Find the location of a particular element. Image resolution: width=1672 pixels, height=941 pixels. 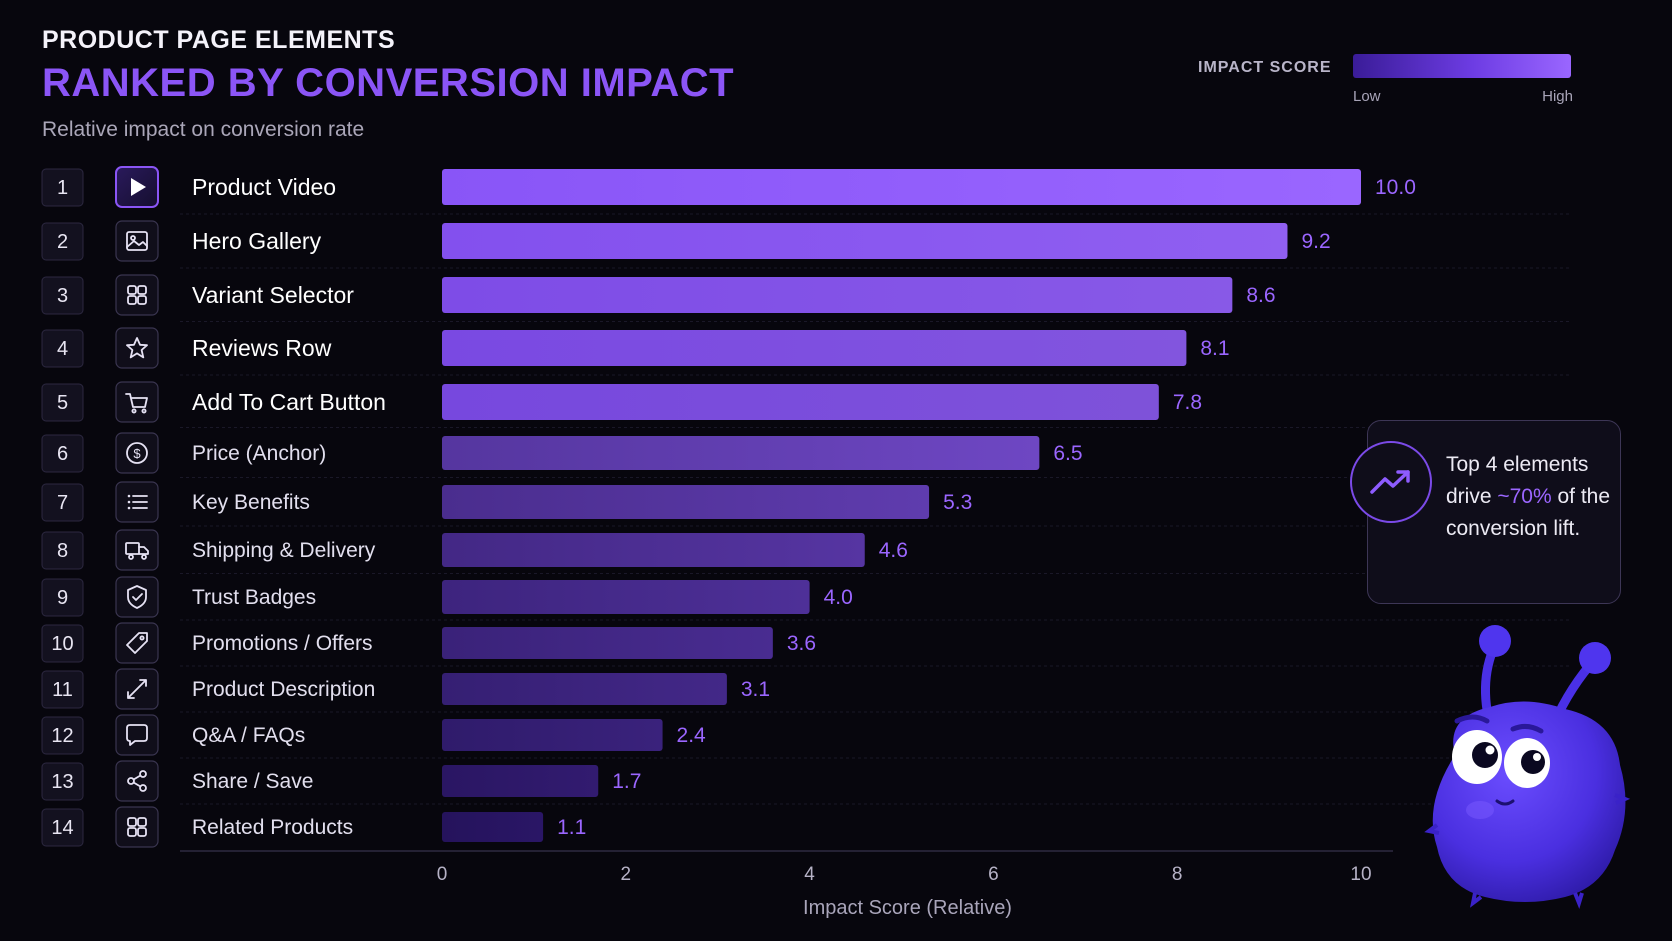

rank-number: 8 is located at coordinates (62, 551).